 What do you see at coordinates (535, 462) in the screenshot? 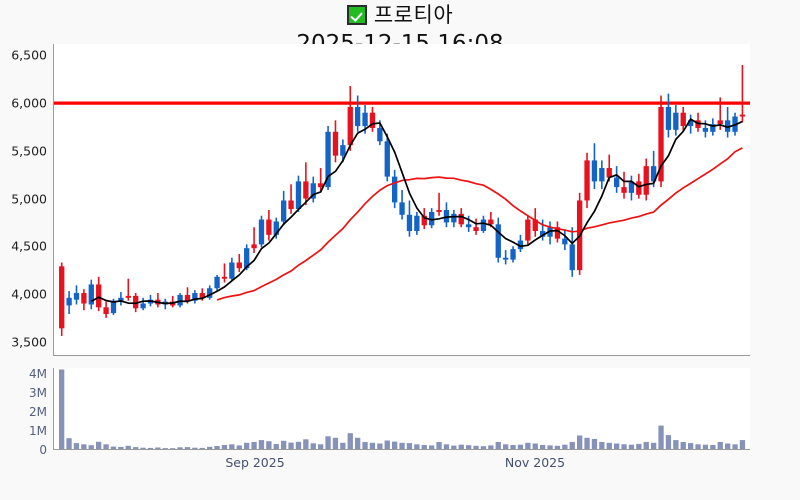
I see `x-tick-label: Nov 2025` at bounding box center [535, 462].